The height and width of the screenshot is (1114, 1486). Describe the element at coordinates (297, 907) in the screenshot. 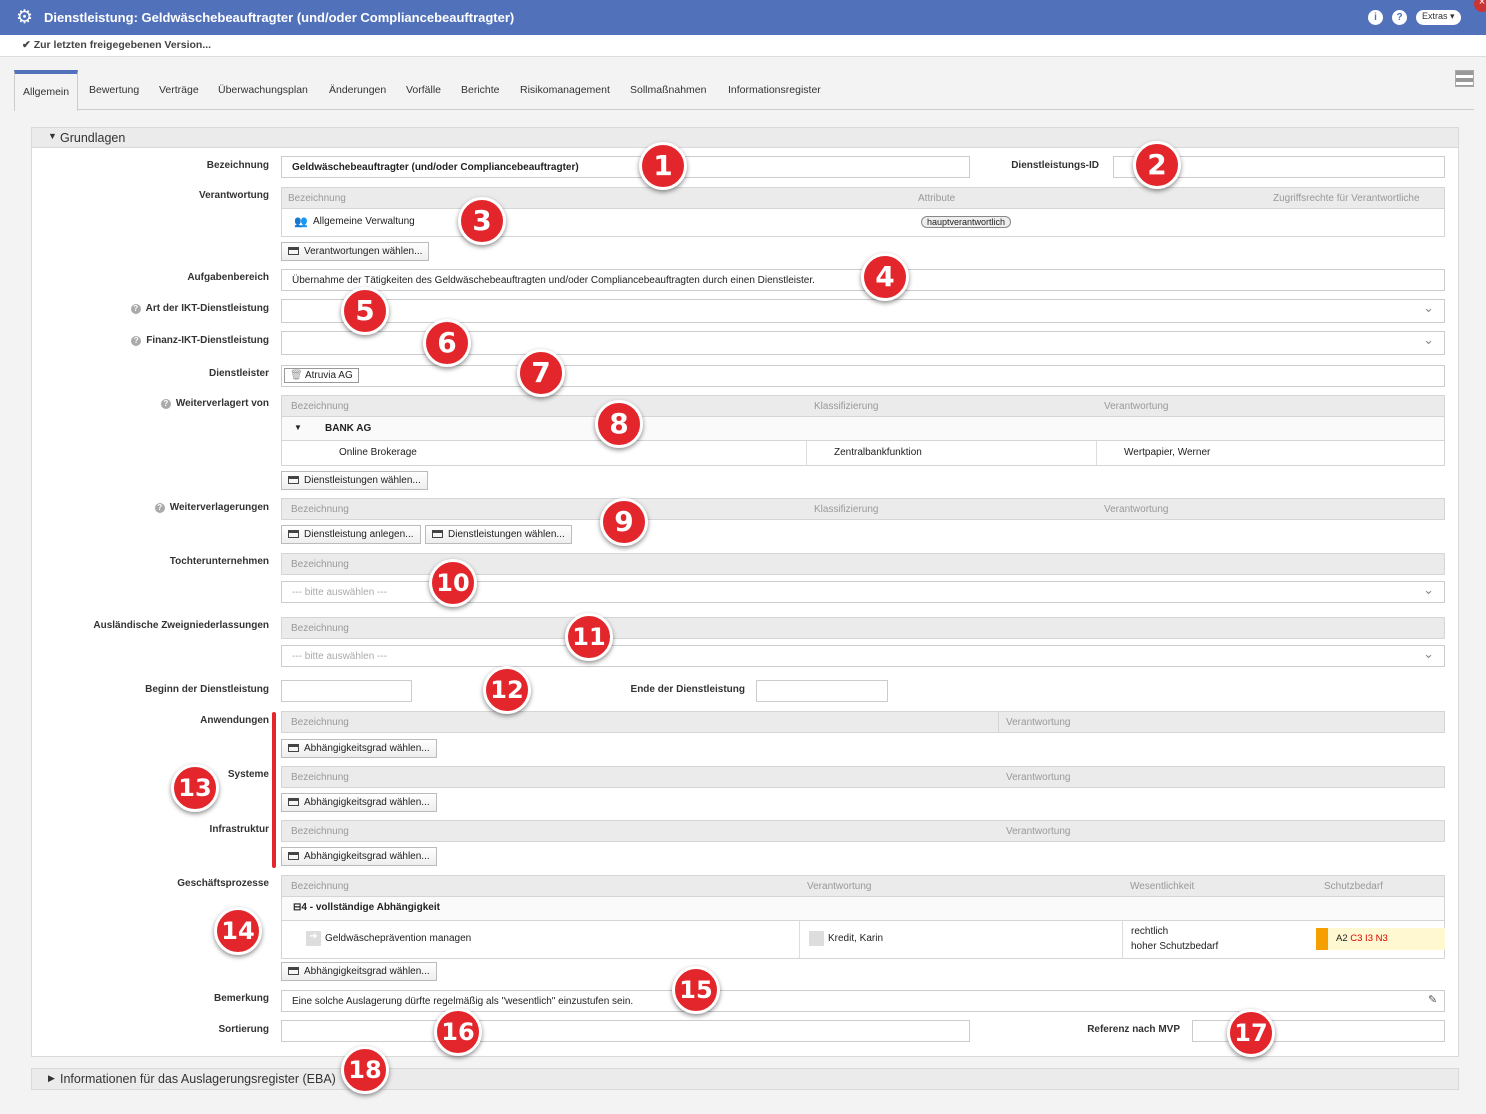

I see `collapse-icon: ⊟` at that location.